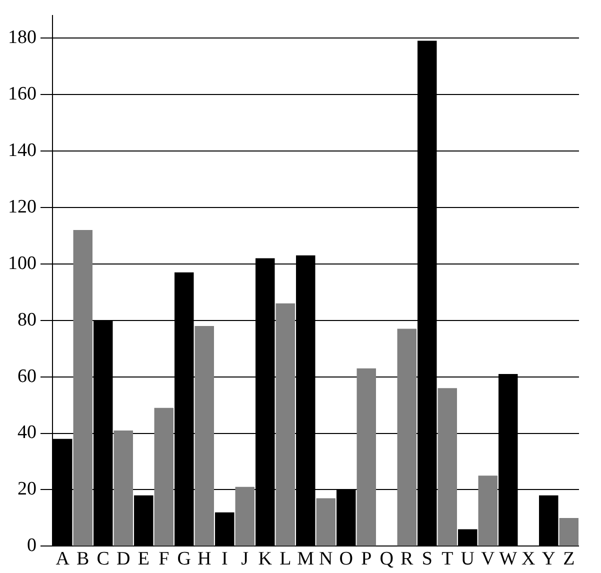 The height and width of the screenshot is (573, 601). I want to click on x-tick-label: K, so click(265, 559).